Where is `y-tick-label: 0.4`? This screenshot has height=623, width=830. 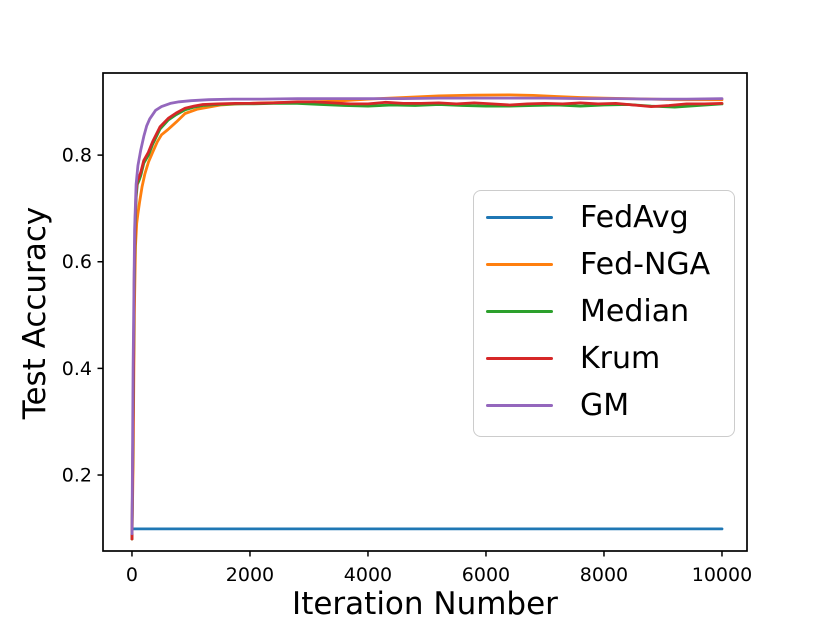
y-tick-label: 0.4 is located at coordinates (77, 369).